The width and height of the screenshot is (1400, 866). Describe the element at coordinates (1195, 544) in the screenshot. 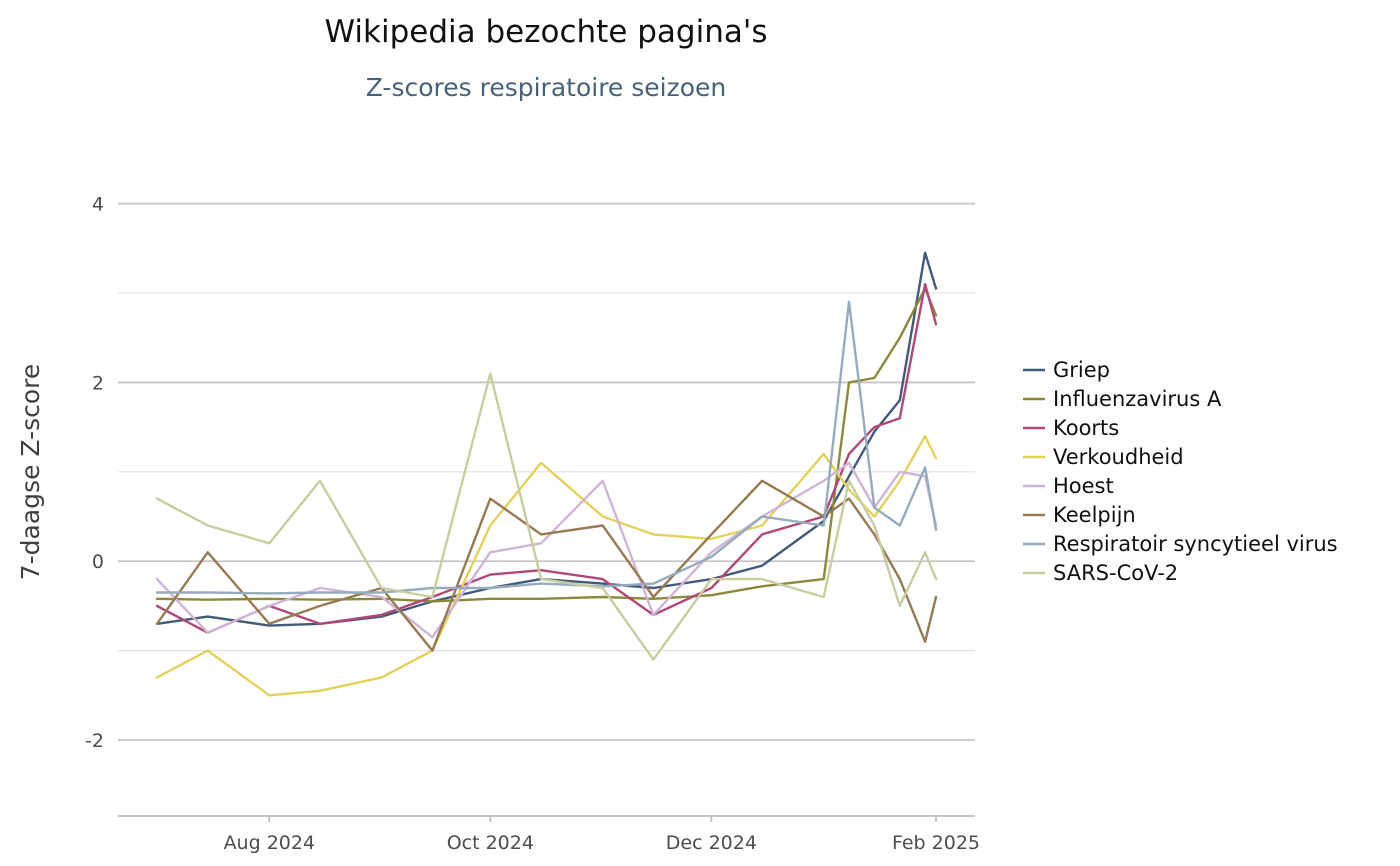

I see `legend-label: Respiratoir syncytieel virus` at that location.